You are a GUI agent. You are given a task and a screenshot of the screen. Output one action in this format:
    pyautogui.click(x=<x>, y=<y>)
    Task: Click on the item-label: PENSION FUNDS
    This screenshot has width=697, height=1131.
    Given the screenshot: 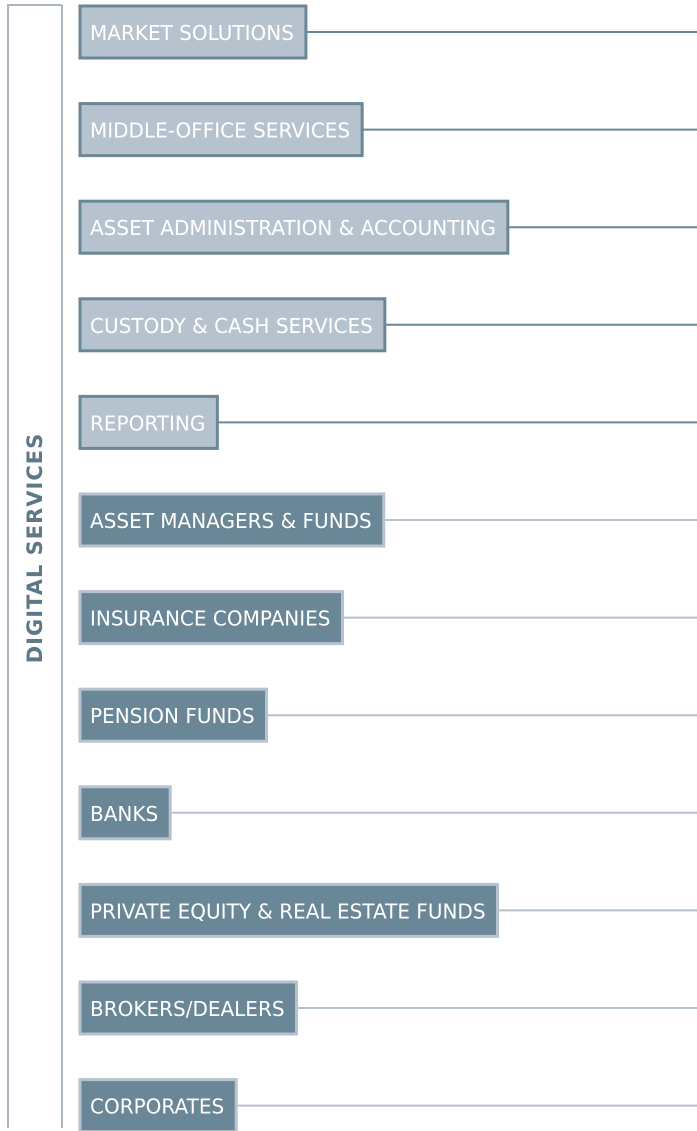 What is the action you would take?
    pyautogui.click(x=172, y=716)
    